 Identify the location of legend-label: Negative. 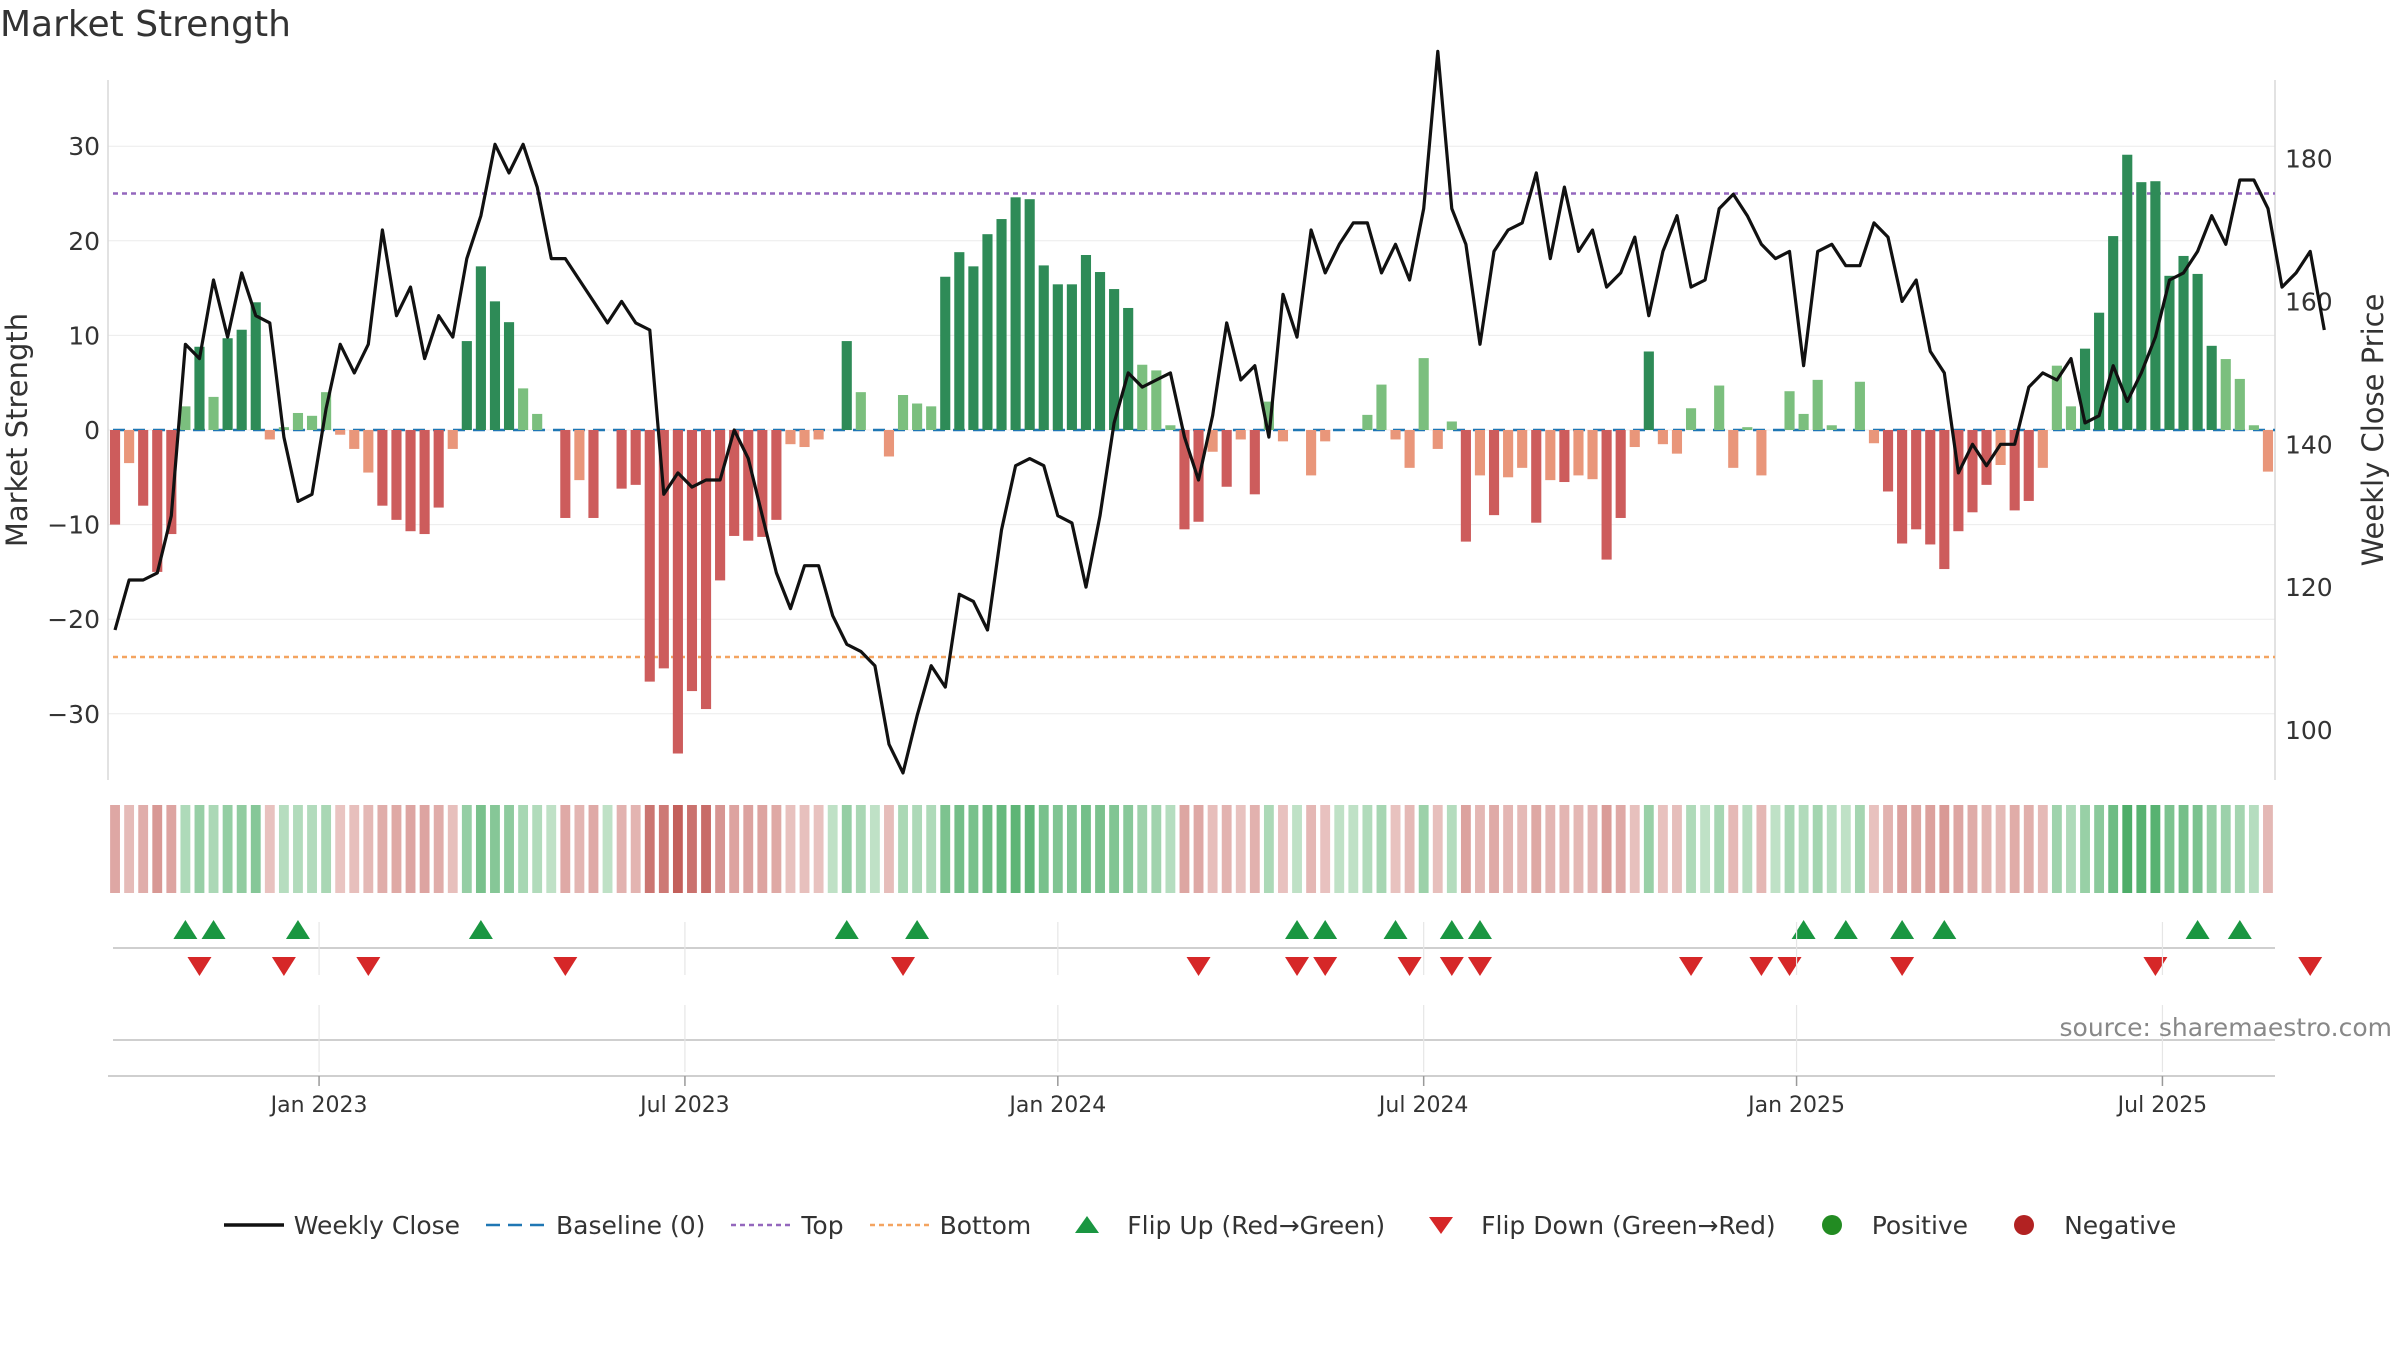
(2120, 1225).